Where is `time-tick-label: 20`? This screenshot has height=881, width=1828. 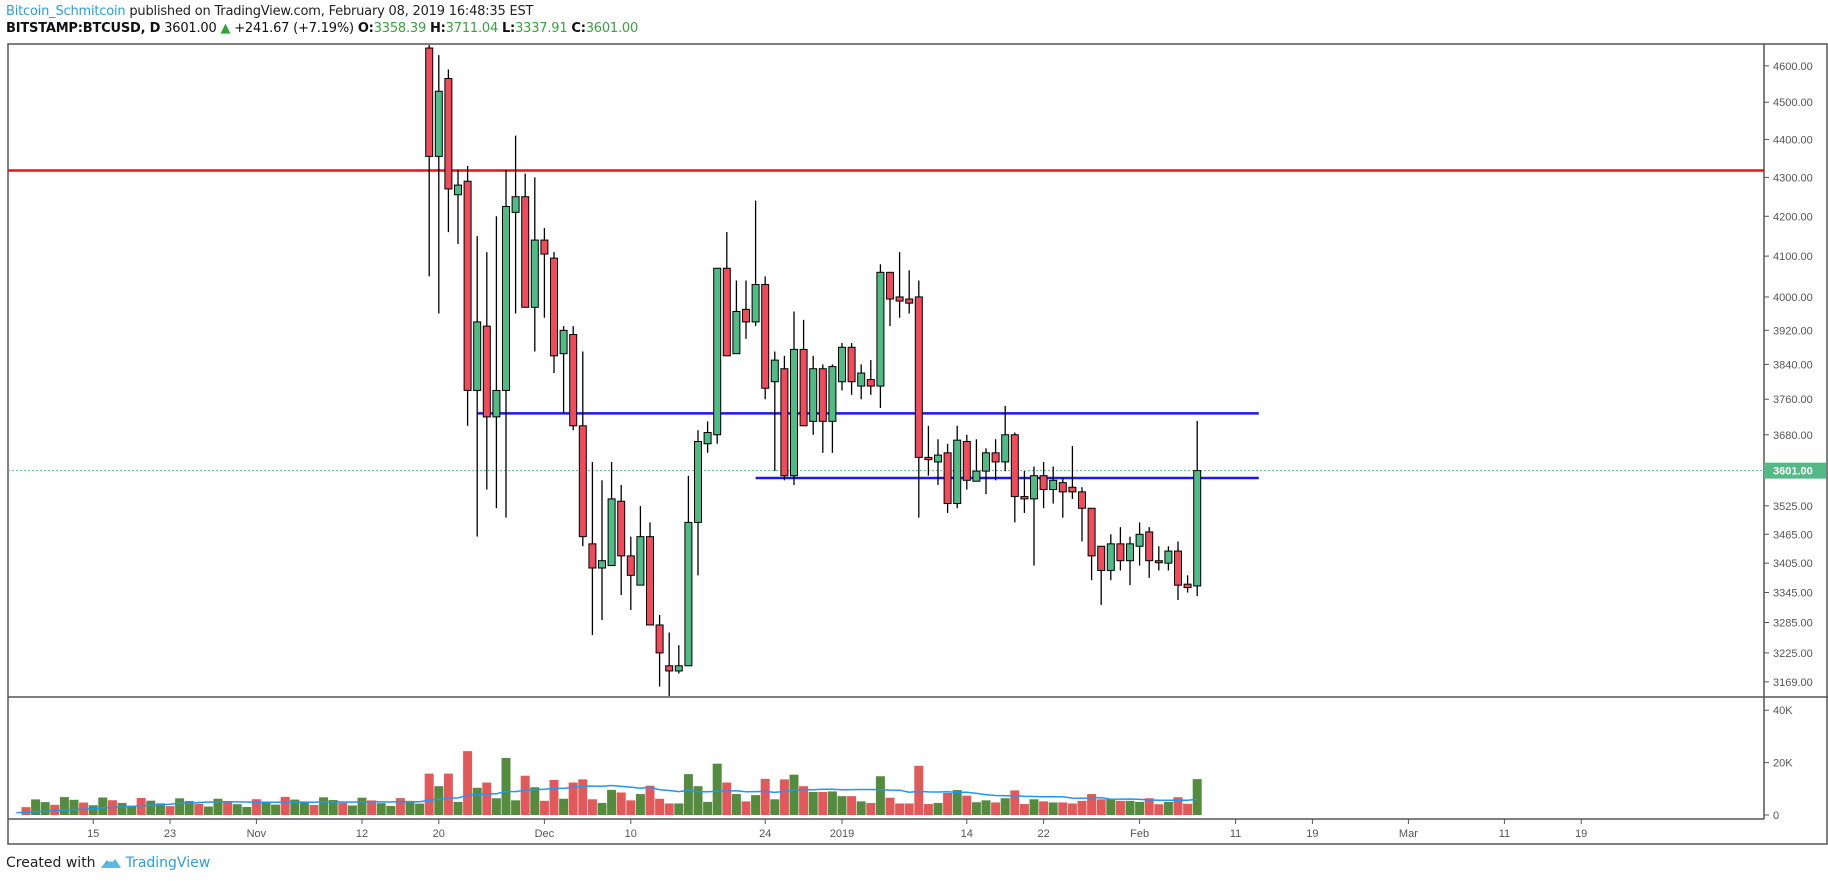
time-tick-label: 20 is located at coordinates (439, 834).